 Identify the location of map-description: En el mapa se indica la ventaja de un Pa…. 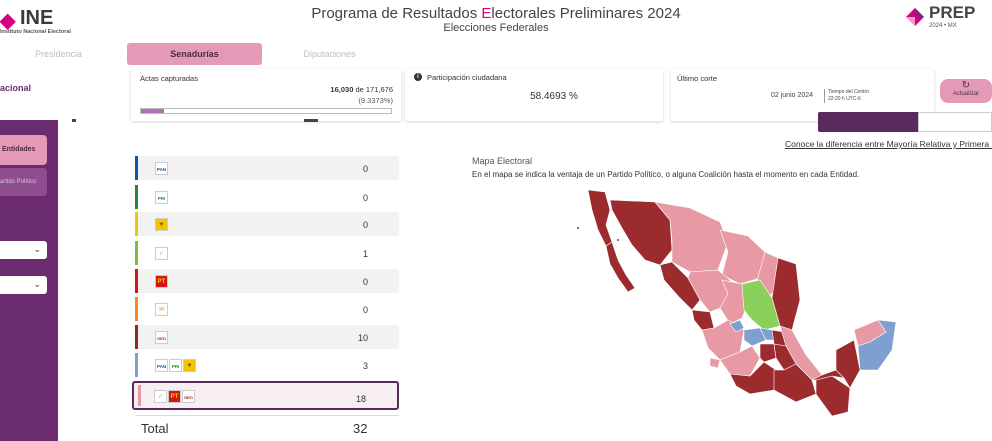
(666, 174).